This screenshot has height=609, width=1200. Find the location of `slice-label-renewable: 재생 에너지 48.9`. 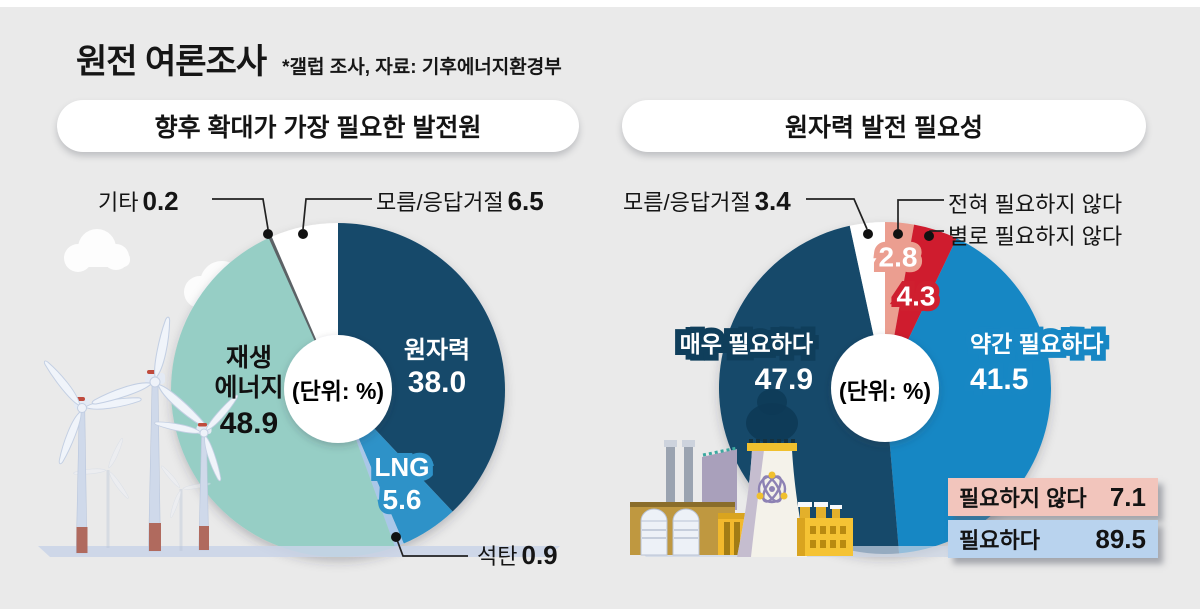

slice-label-renewable: 재생 에너지 48.9 is located at coordinates (249, 392).